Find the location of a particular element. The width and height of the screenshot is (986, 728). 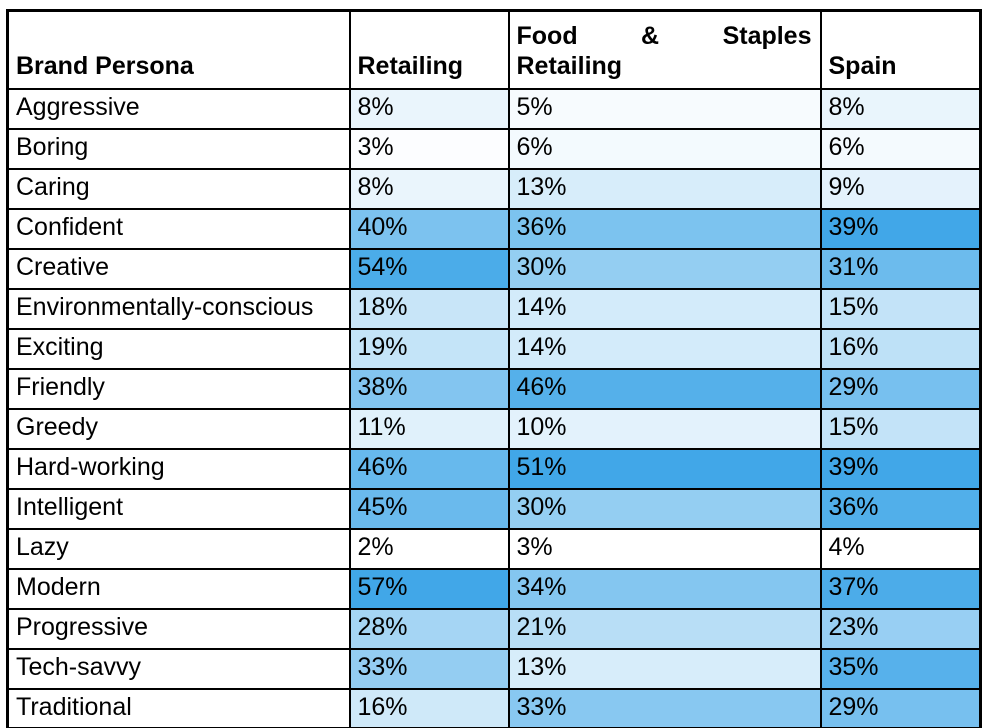

persona-cell: Exciting is located at coordinates (178, 348).